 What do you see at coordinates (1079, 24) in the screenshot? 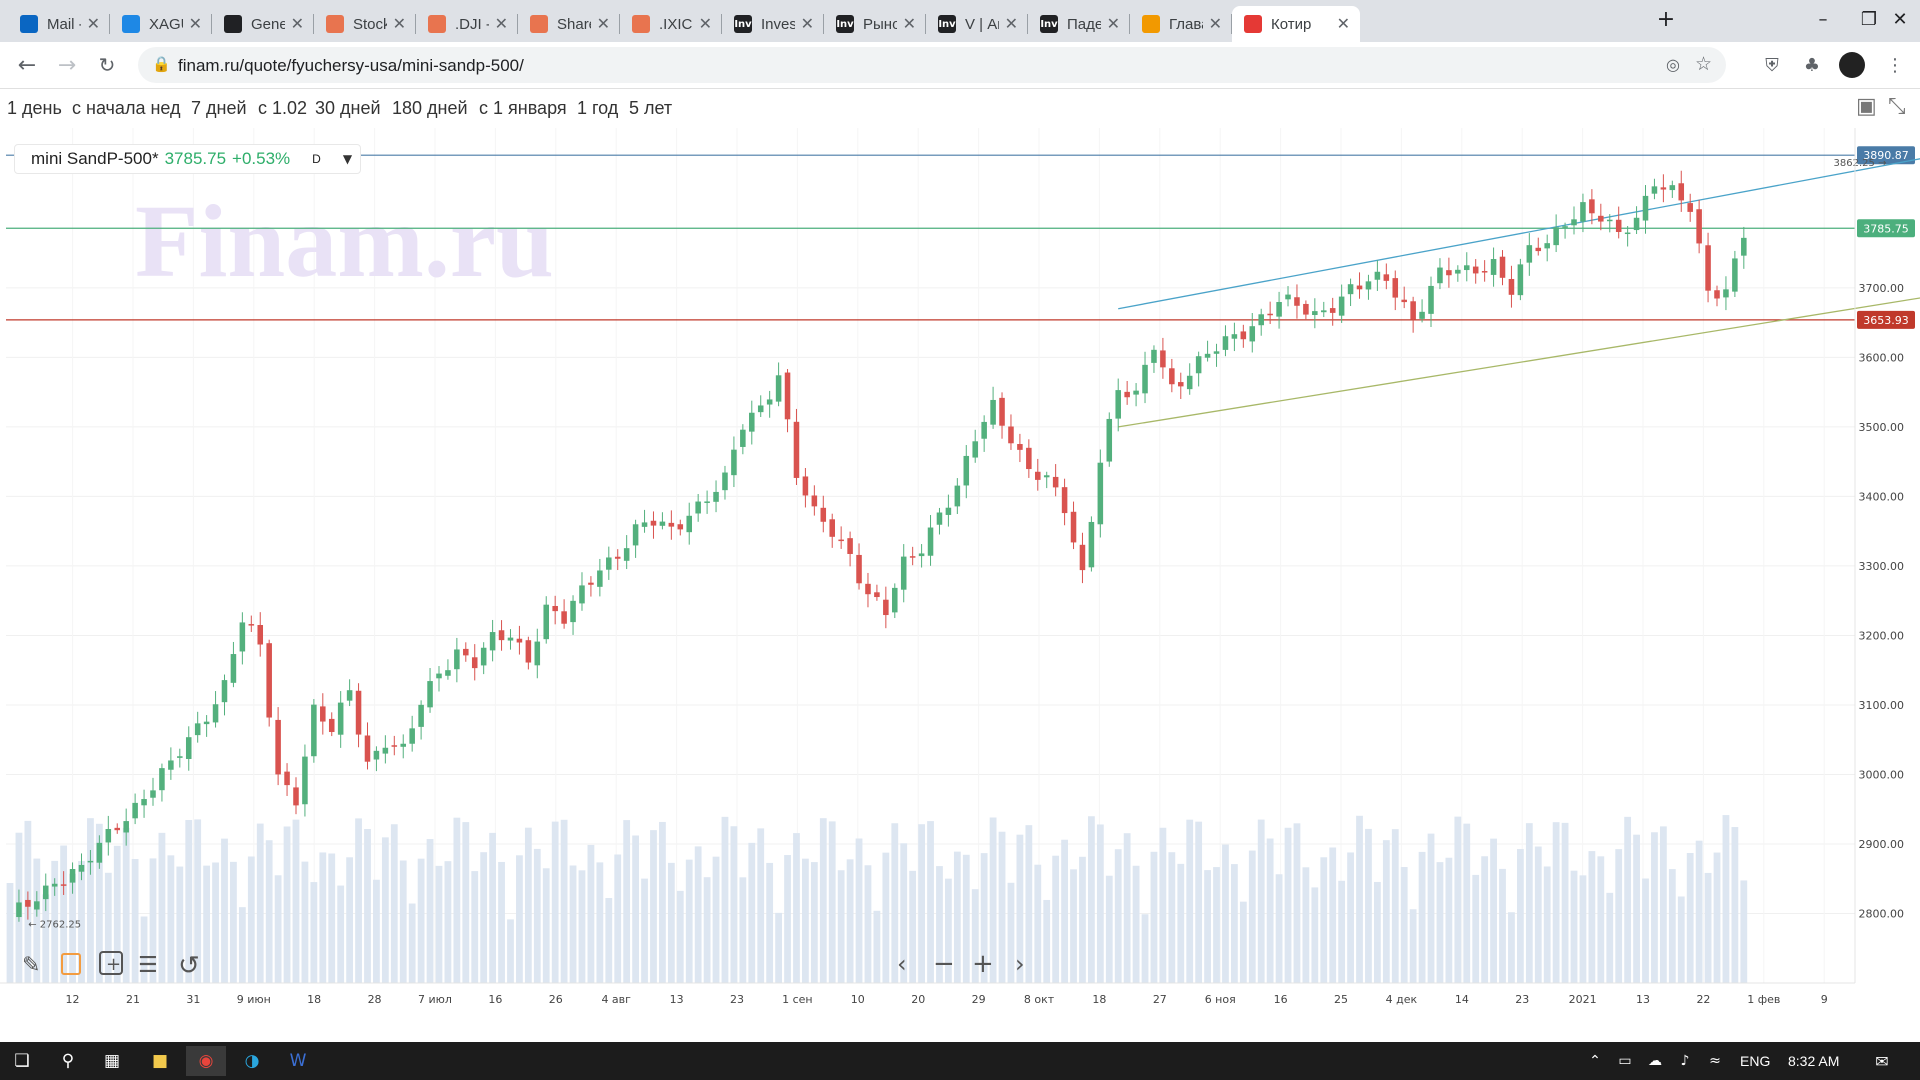
I see `tab-10: Inv Паден ✕` at bounding box center [1079, 24].